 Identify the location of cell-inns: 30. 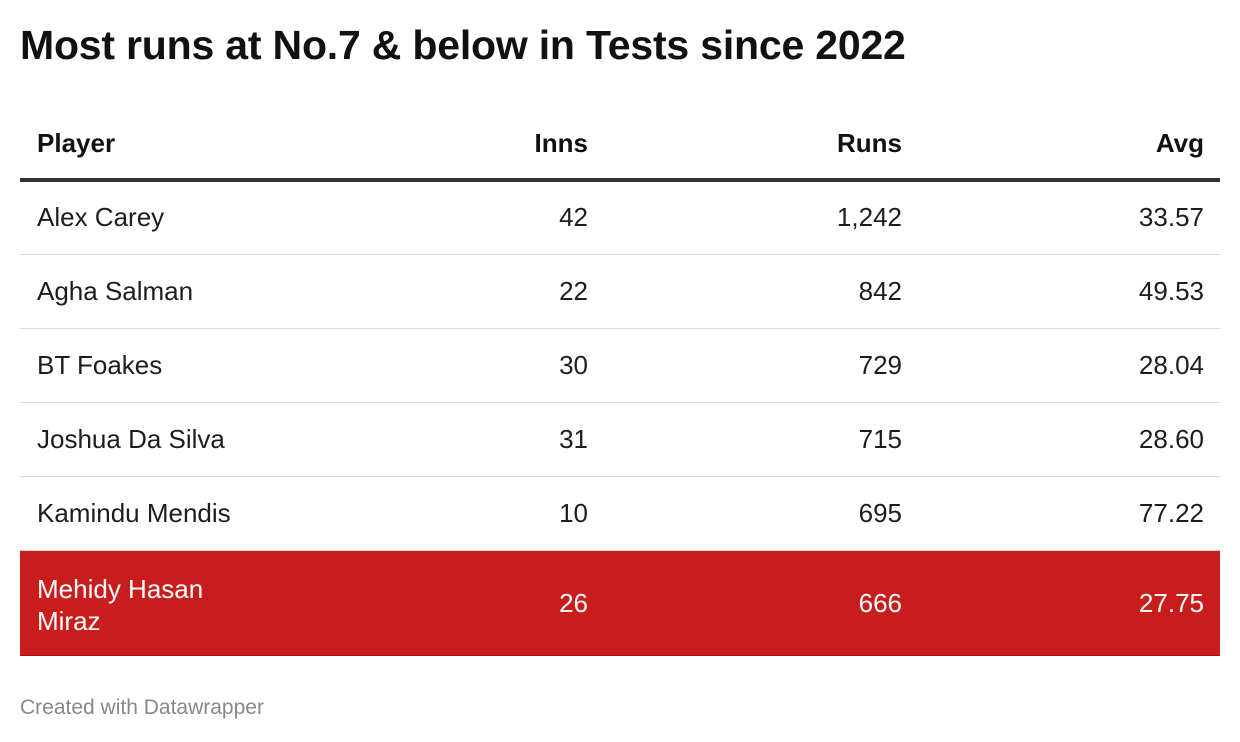
(429, 365).